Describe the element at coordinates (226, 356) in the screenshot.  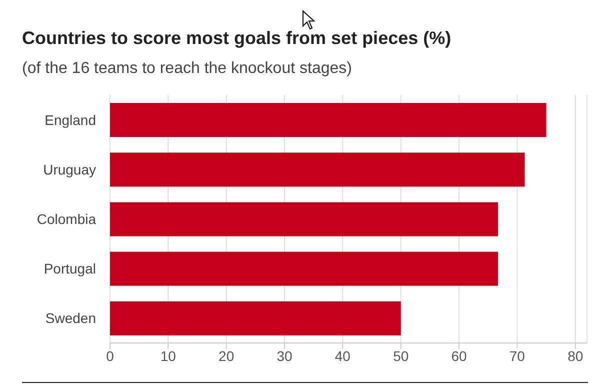
I see `x-tick-label: 20` at that location.